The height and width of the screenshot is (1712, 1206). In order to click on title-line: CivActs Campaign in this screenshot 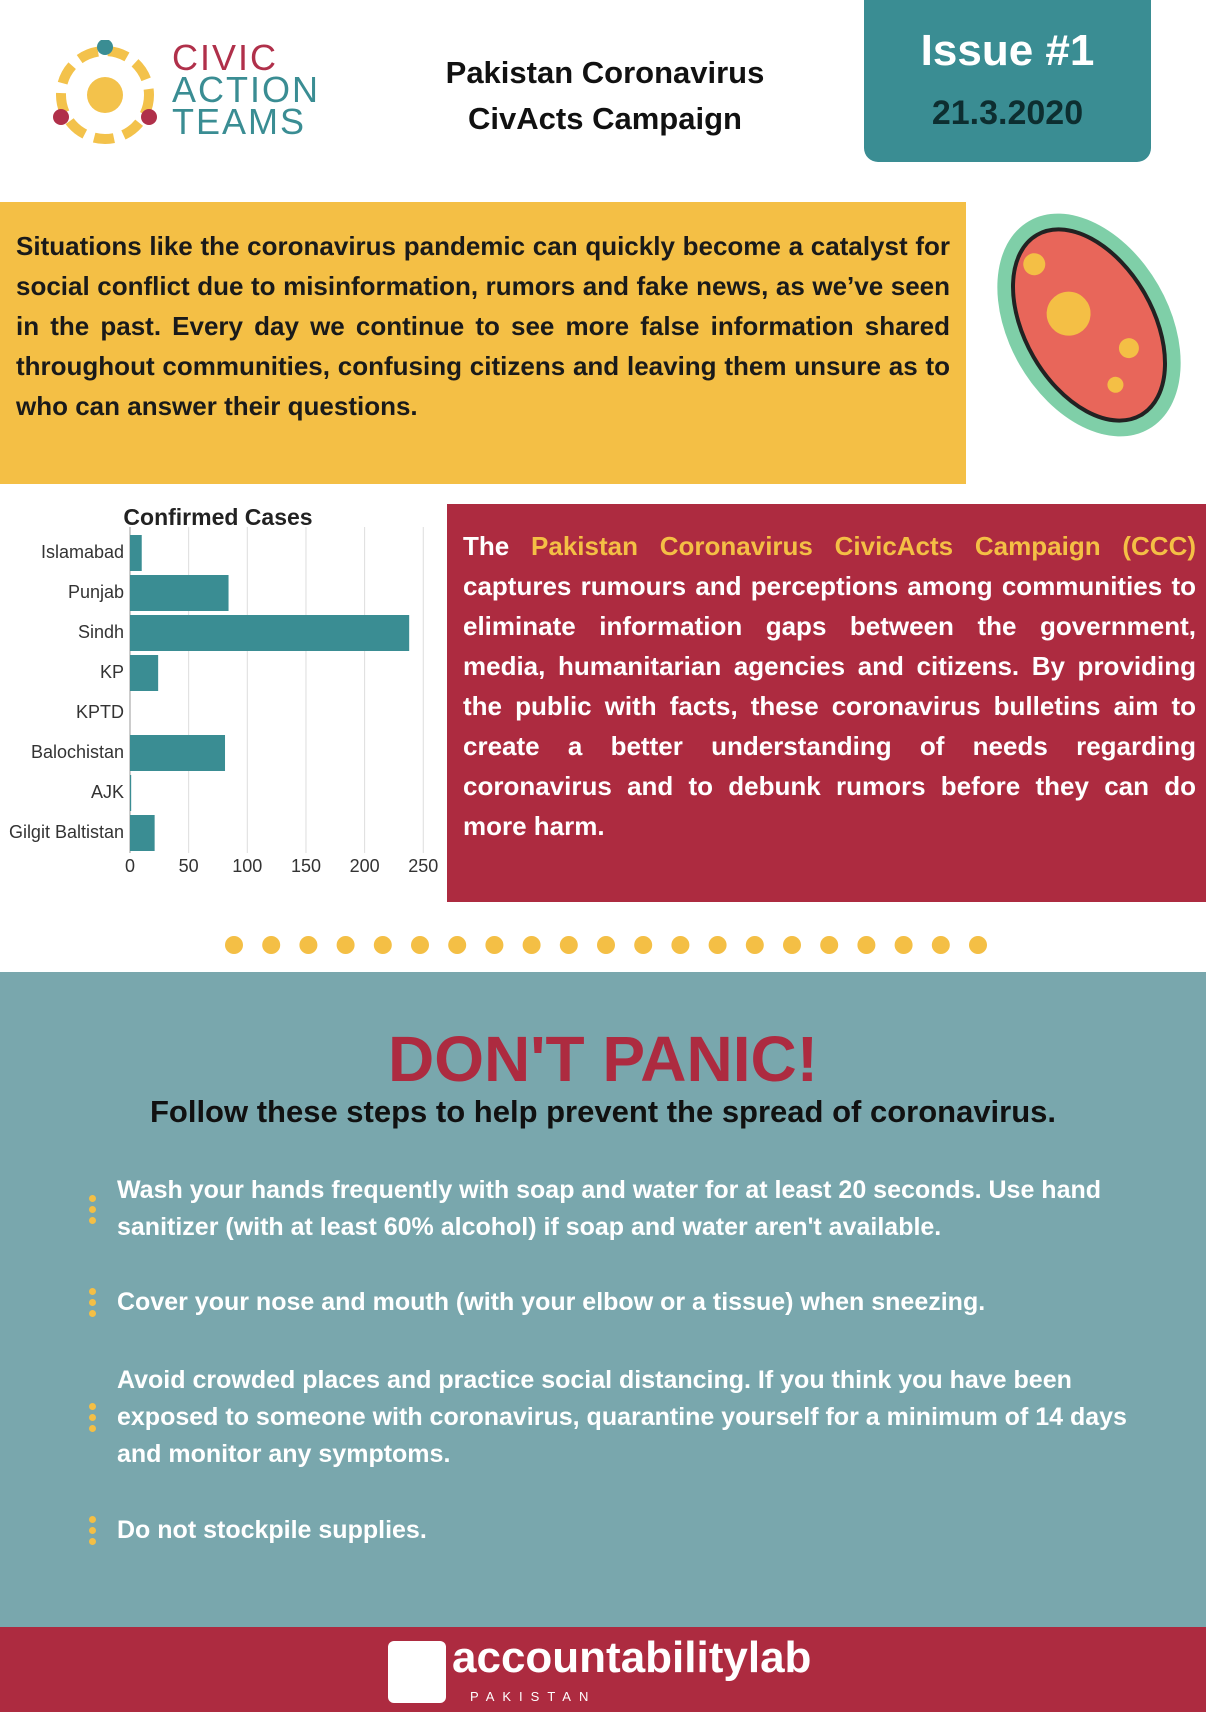, I will do `click(605, 118)`.